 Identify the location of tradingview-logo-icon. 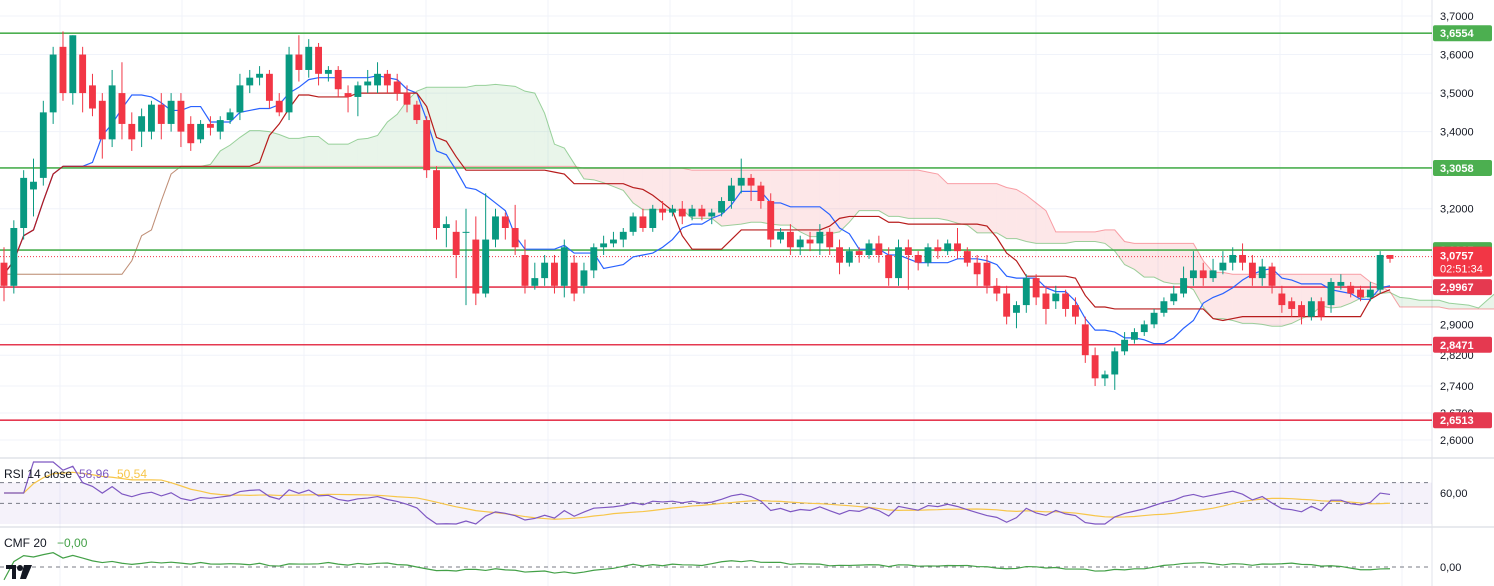
(19, 572).